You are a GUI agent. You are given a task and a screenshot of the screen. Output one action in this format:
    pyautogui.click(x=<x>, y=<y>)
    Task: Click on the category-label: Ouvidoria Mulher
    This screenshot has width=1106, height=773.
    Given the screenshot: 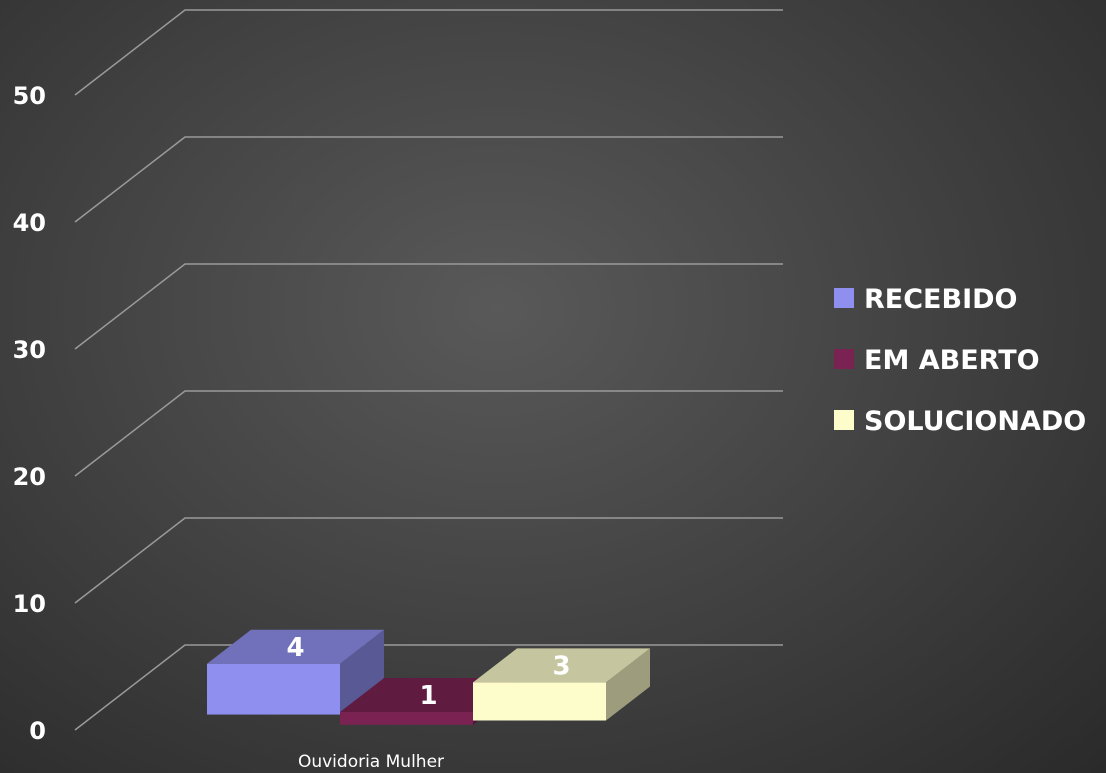 What is the action you would take?
    pyautogui.click(x=371, y=762)
    